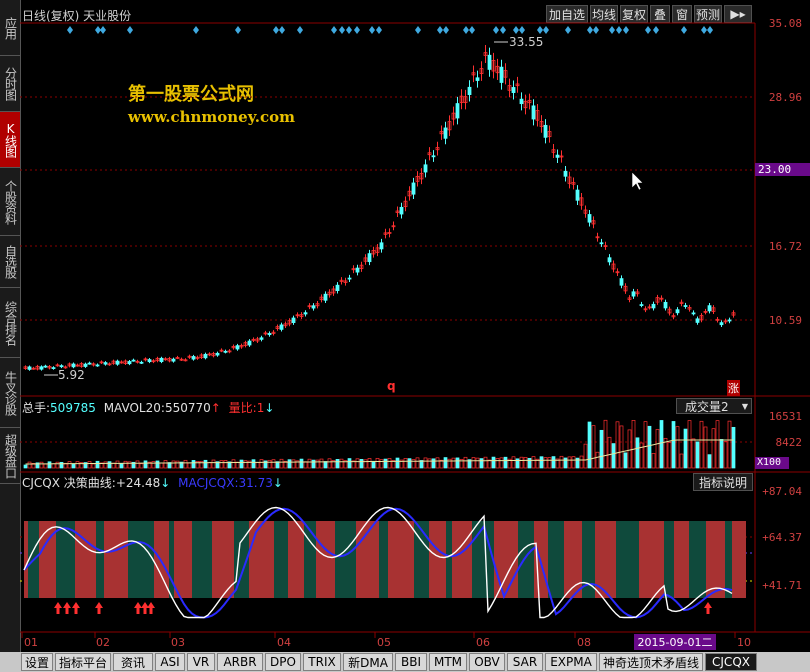 The image size is (810, 672). What do you see at coordinates (10, 456) in the screenshot?
I see `sidebar-item-super-panel: 超级盘口` at bounding box center [10, 456].